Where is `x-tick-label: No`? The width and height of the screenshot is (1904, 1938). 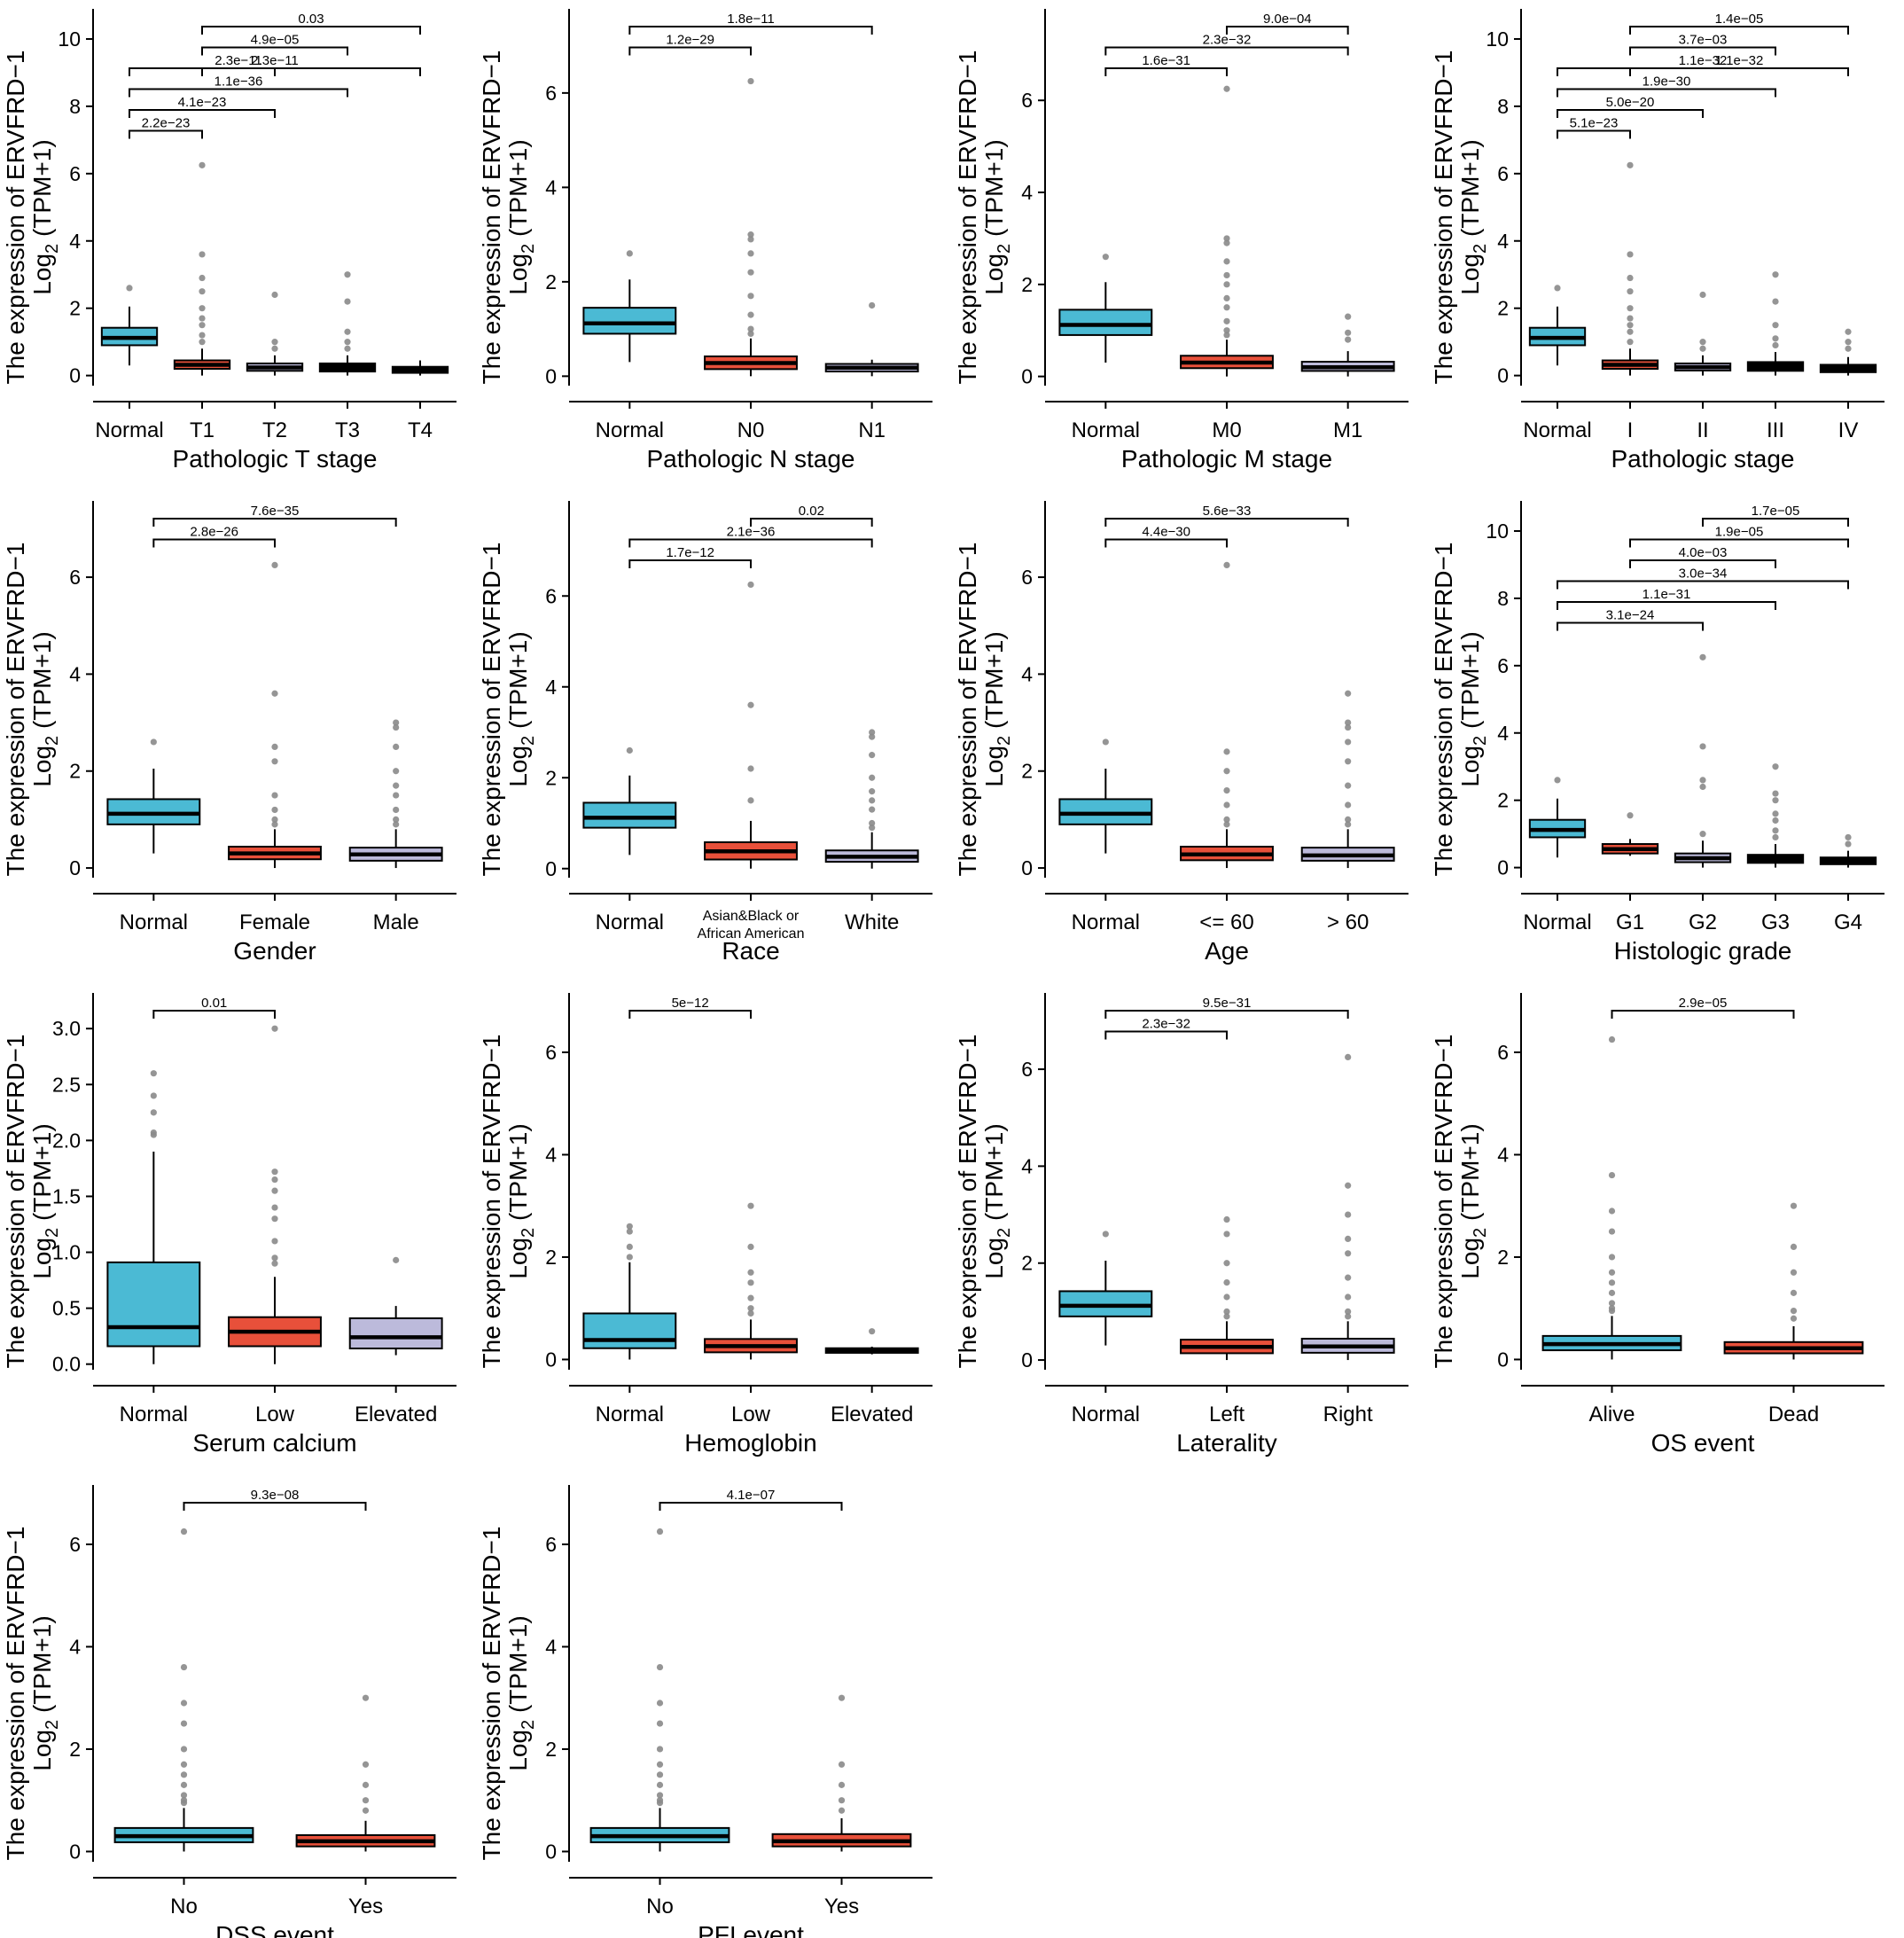 x-tick-label: No is located at coordinates (184, 1906).